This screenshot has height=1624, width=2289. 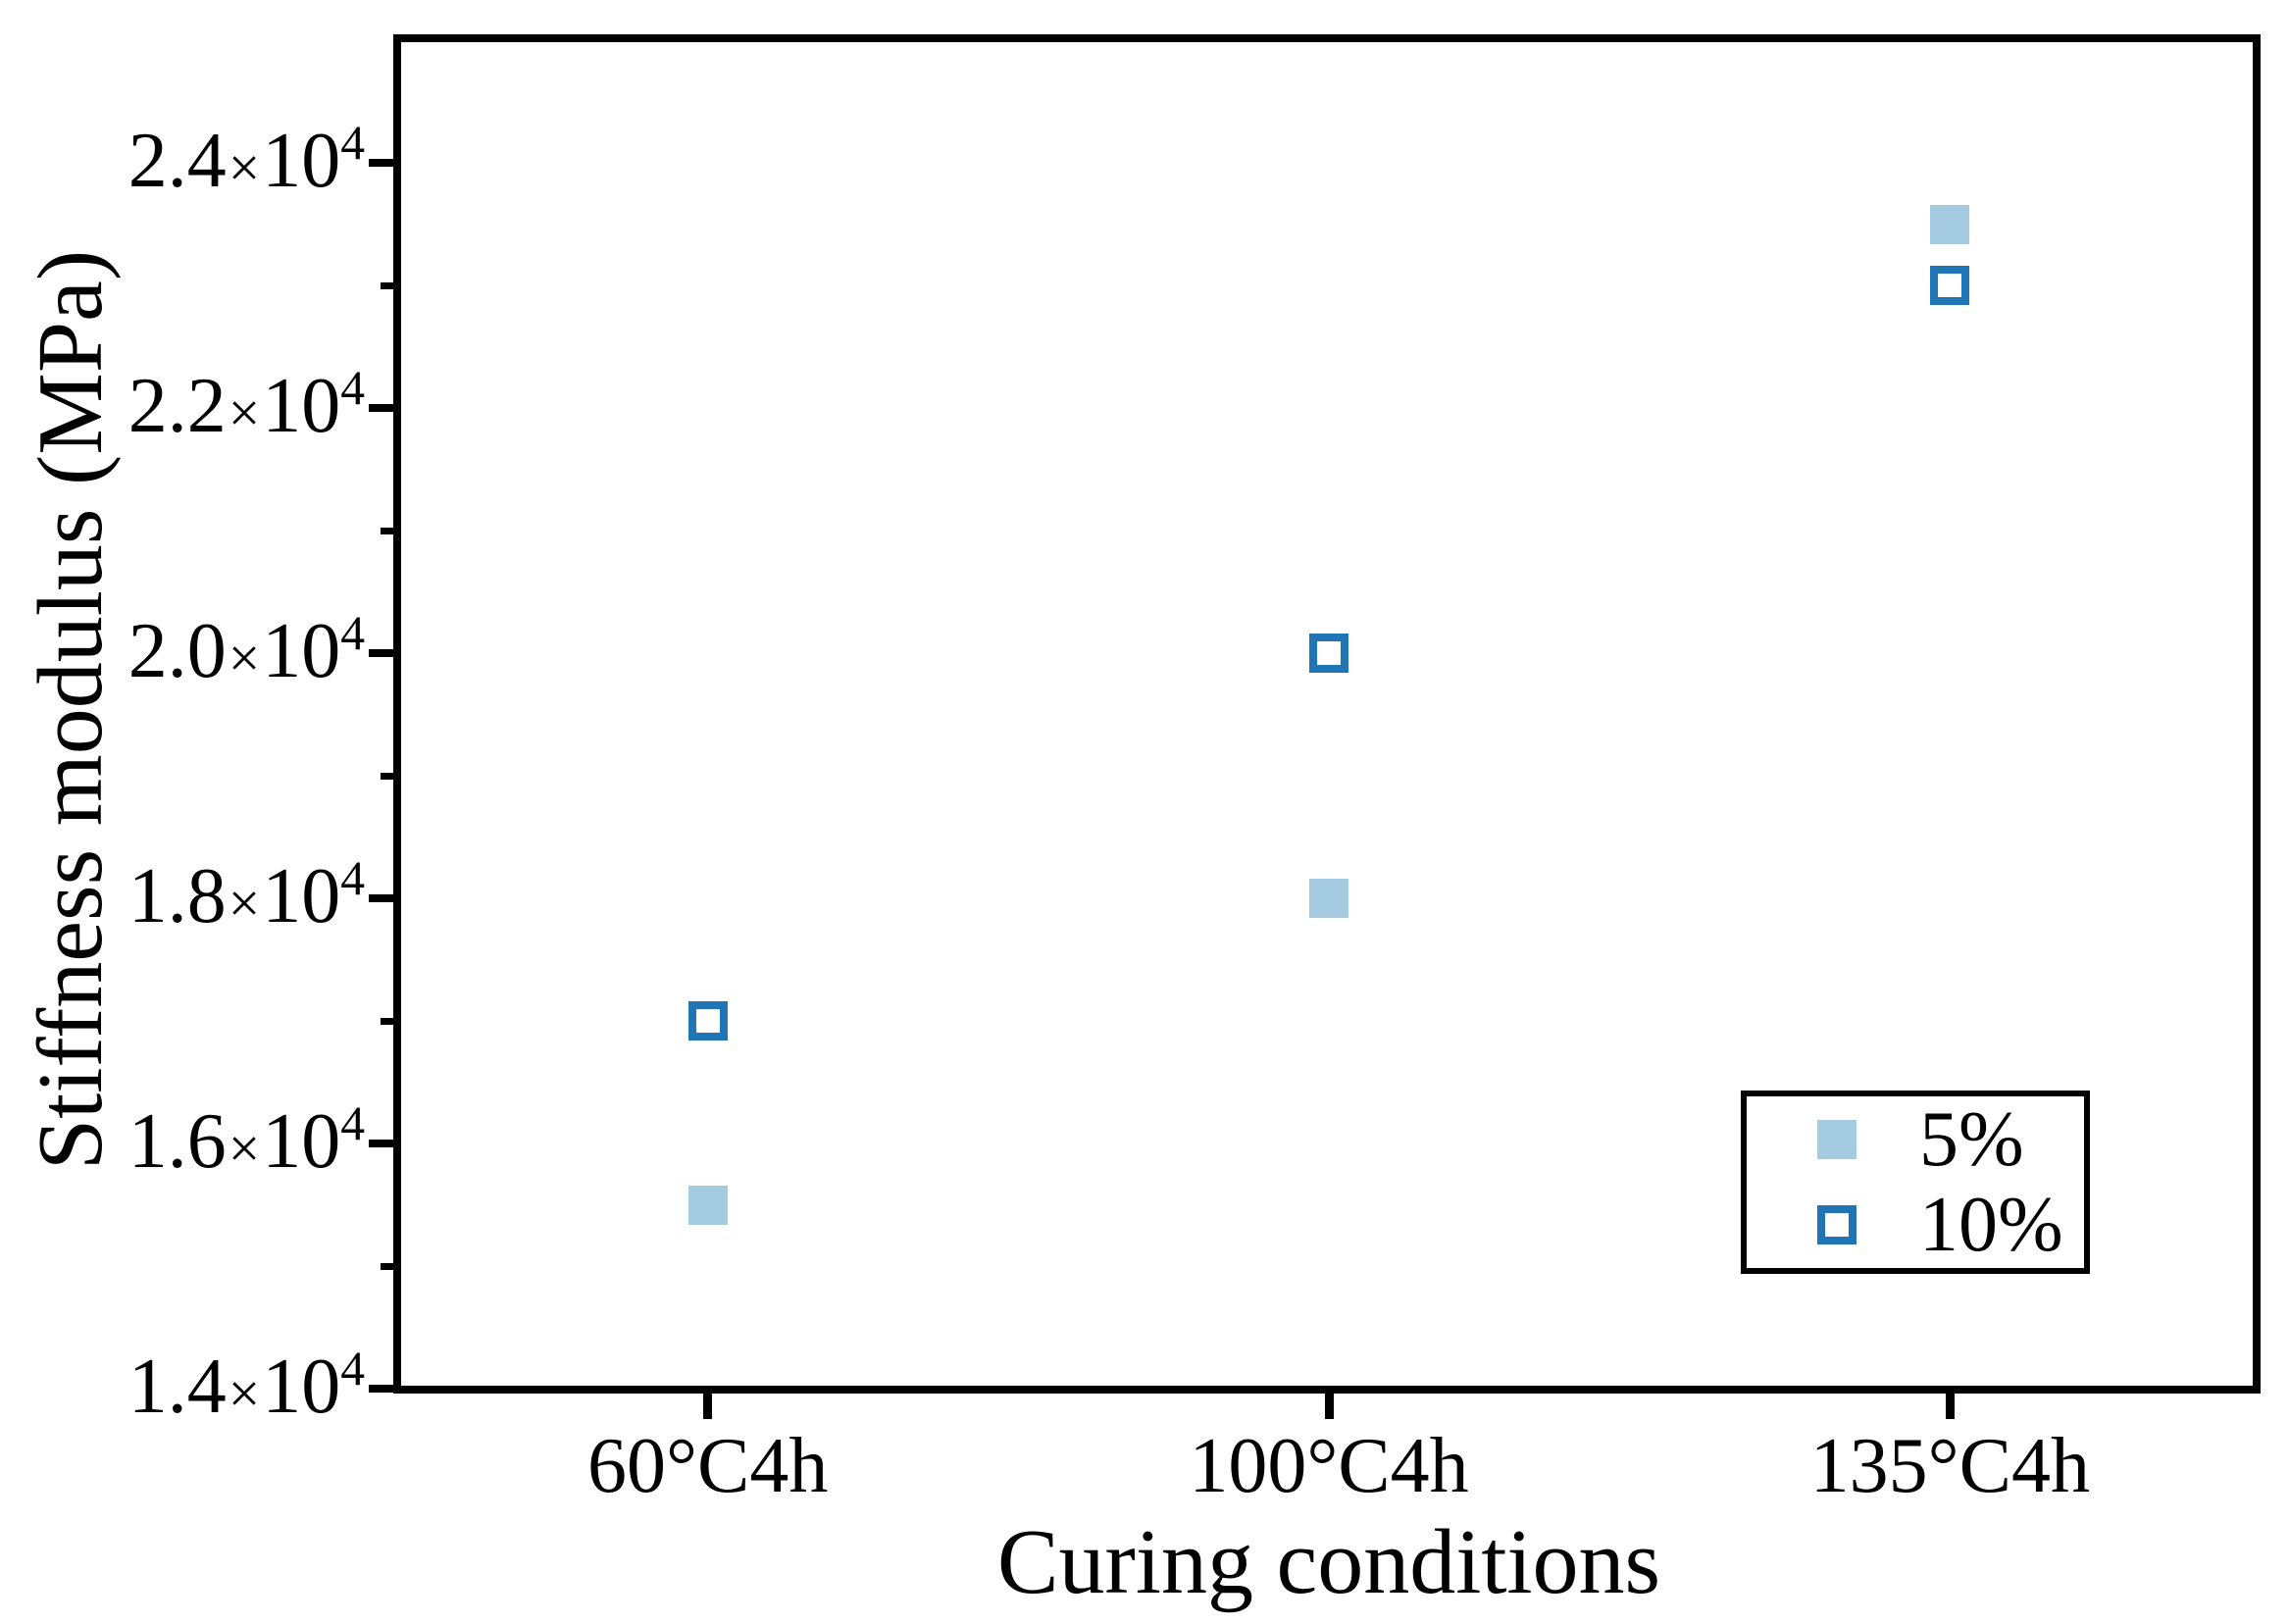 What do you see at coordinates (707, 1205) in the screenshot?
I see `data-point-5pct-60C4h` at bounding box center [707, 1205].